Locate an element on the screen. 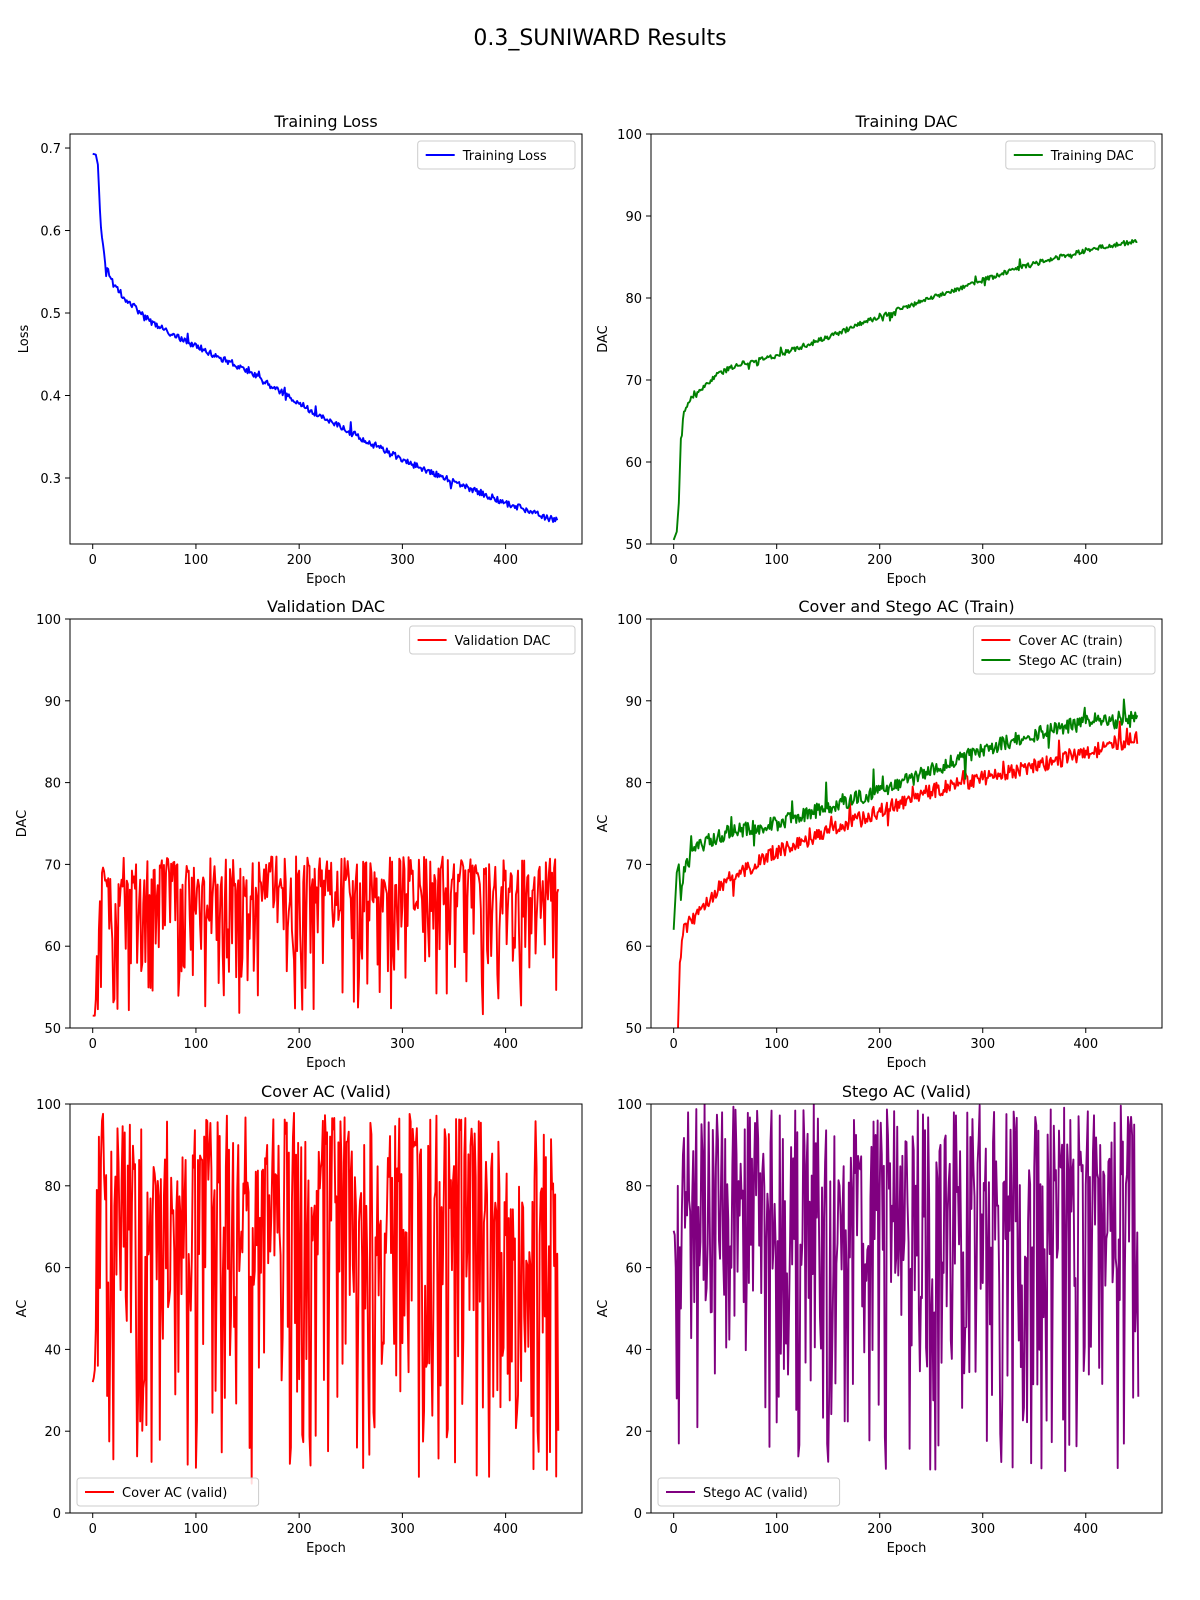 The width and height of the screenshot is (1200, 1600). legend: Cover AC (train) Stego AC (train) is located at coordinates (1064, 650).